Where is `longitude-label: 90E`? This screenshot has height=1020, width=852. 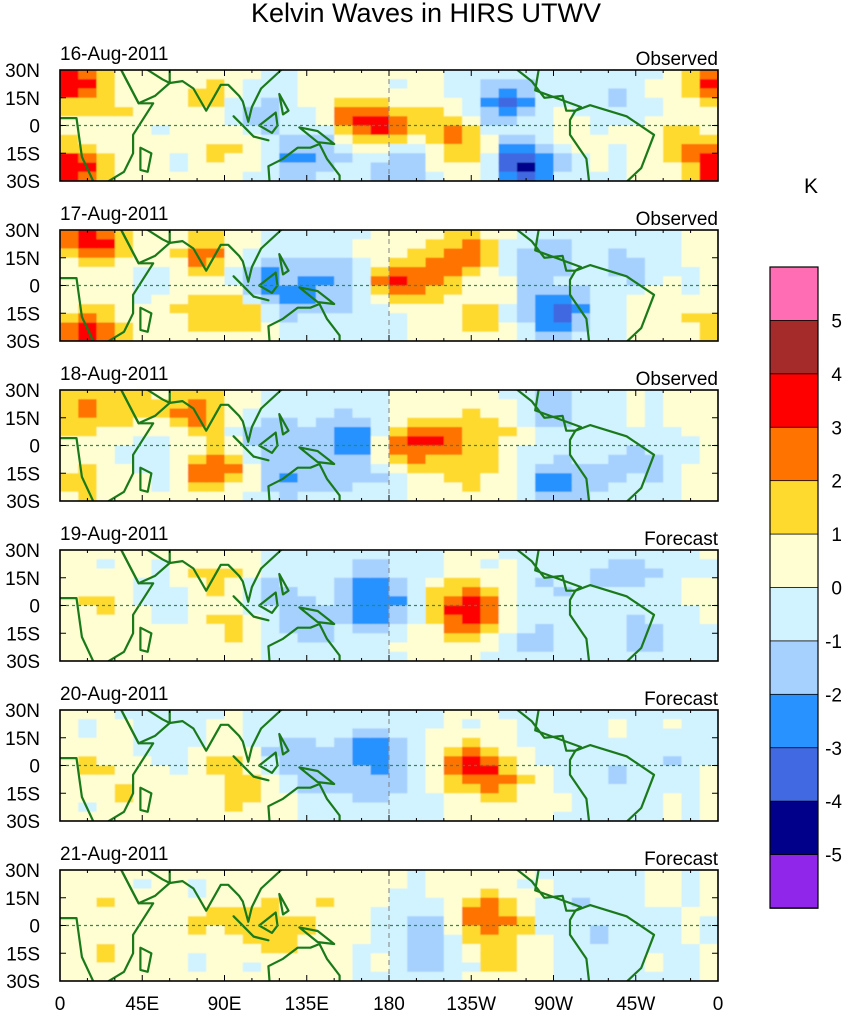
longitude-label: 90E is located at coordinates (225, 1004).